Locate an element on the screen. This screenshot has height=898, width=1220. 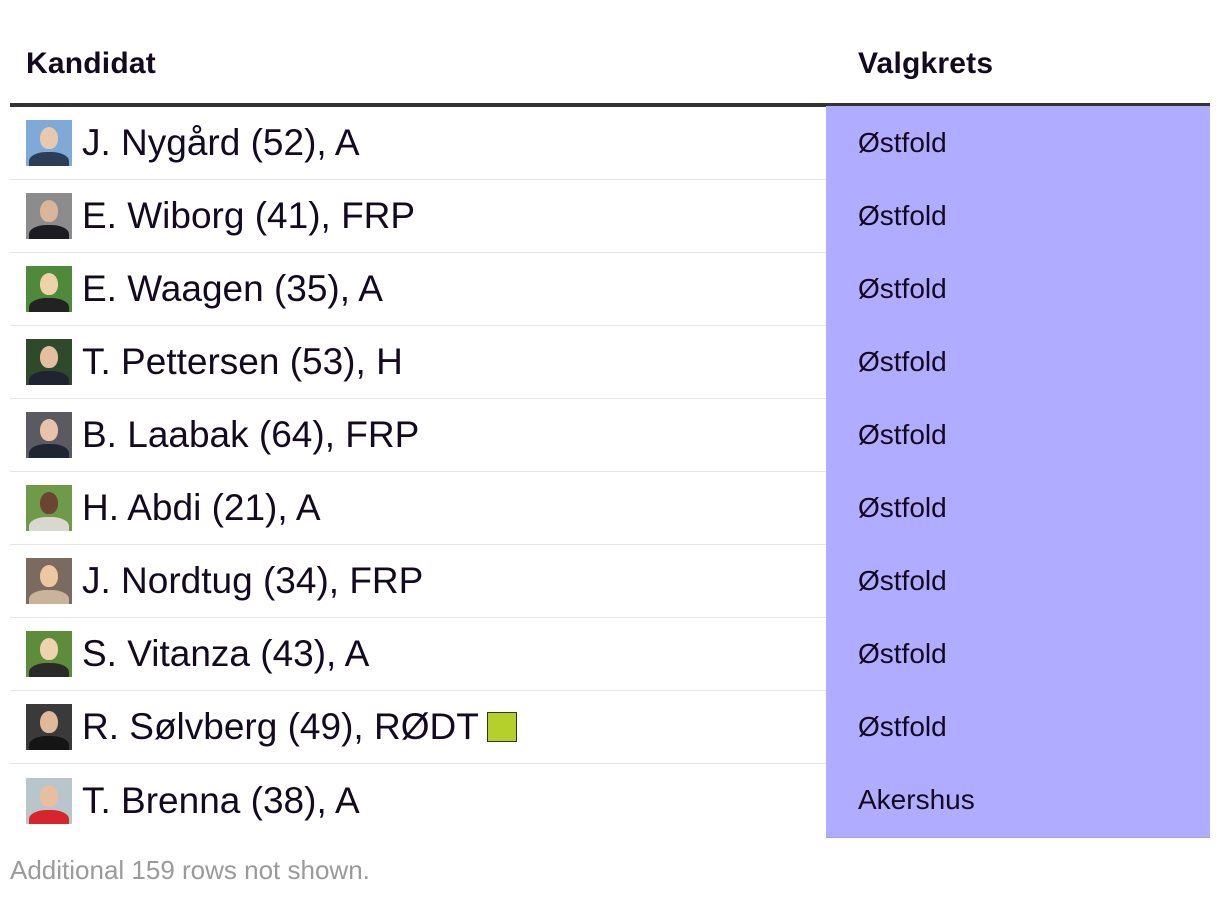
table-row: J. Nygård (52), A Østfold is located at coordinates (610, 143).